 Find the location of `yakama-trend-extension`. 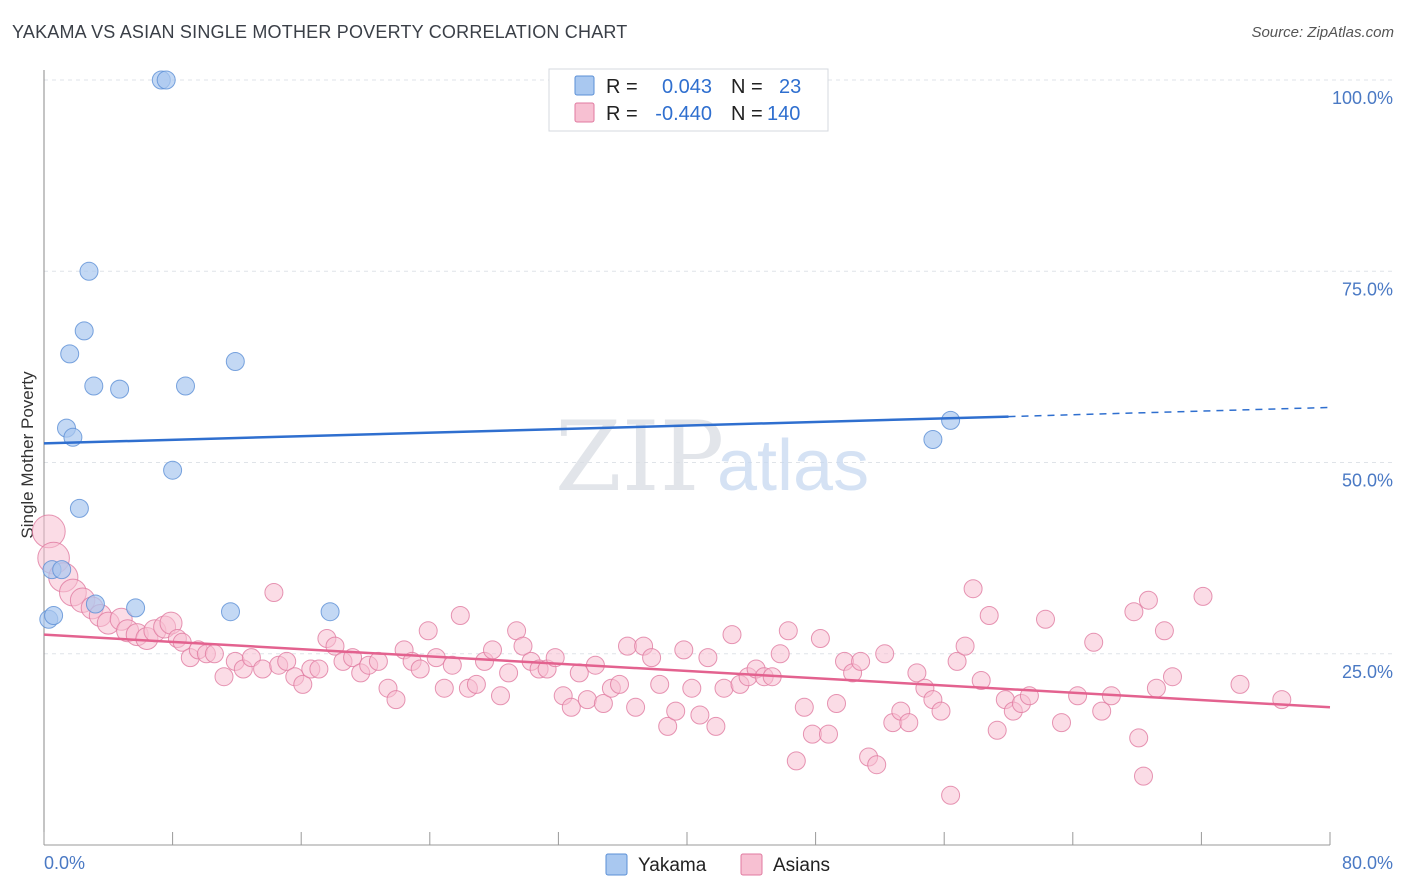

yakama-trend-extension is located at coordinates (1169, 412).